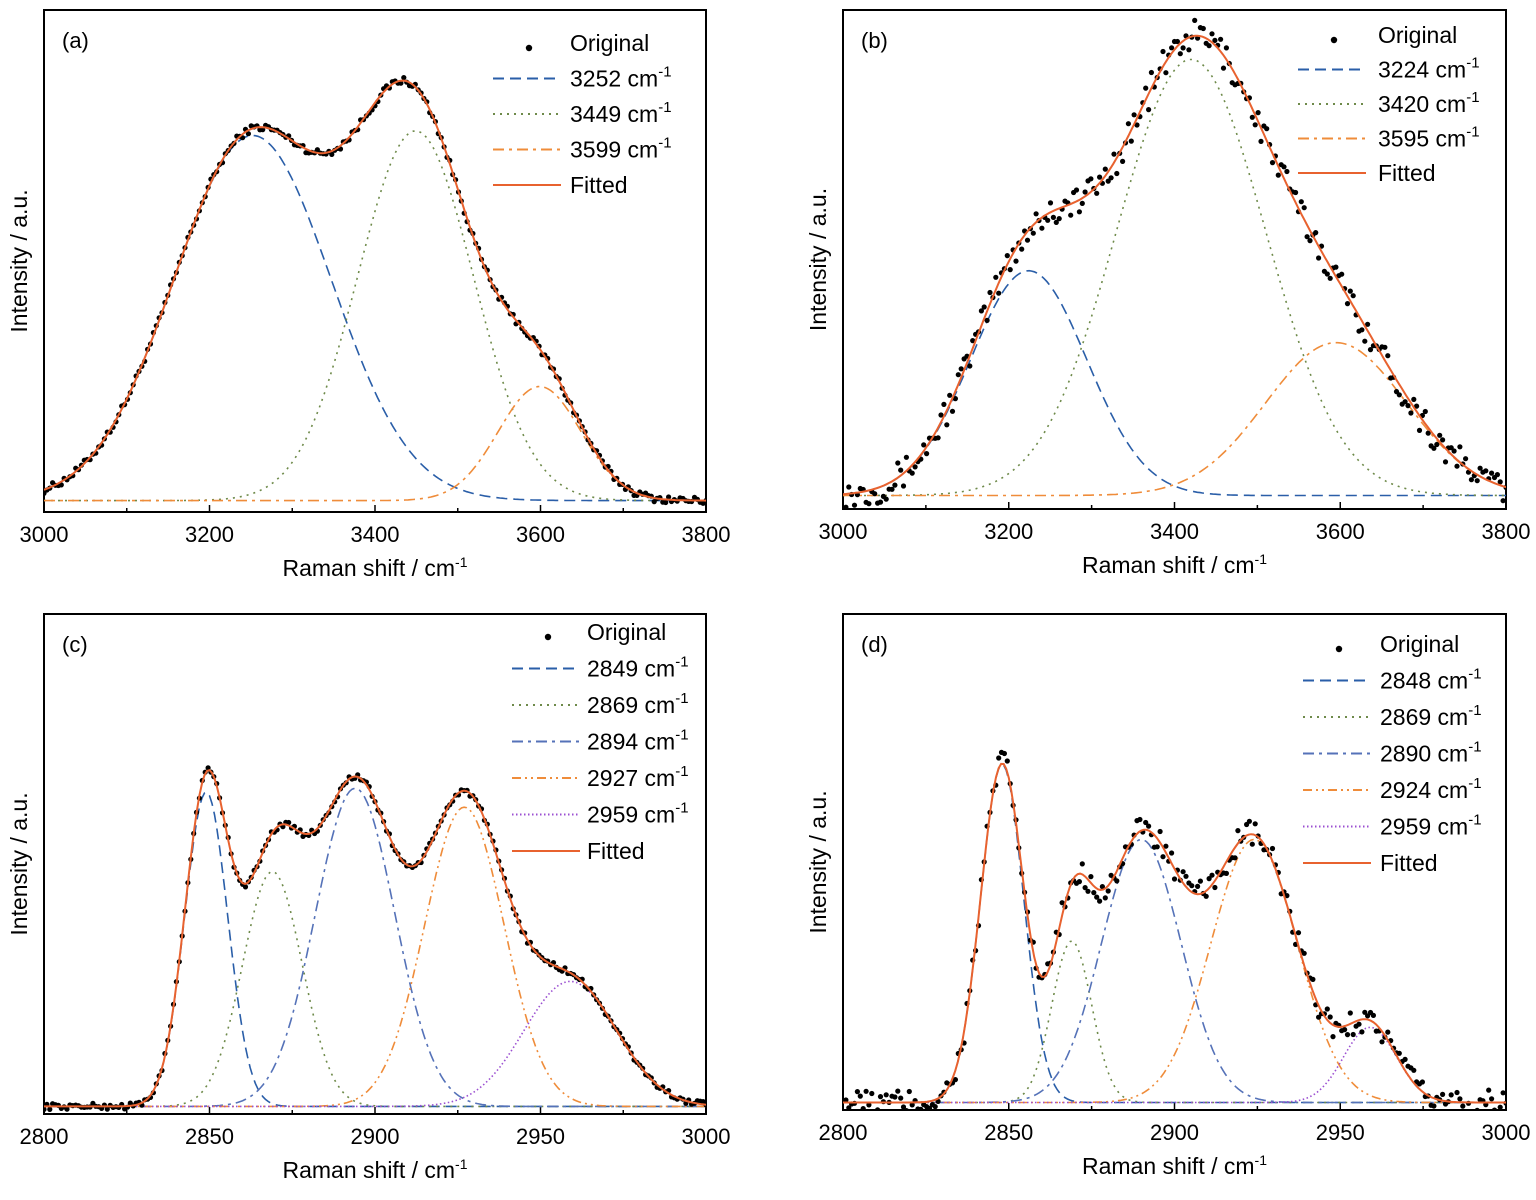 The image size is (1536, 1200). I want to click on legend-label: 3595 cm-1, so click(1429, 138).